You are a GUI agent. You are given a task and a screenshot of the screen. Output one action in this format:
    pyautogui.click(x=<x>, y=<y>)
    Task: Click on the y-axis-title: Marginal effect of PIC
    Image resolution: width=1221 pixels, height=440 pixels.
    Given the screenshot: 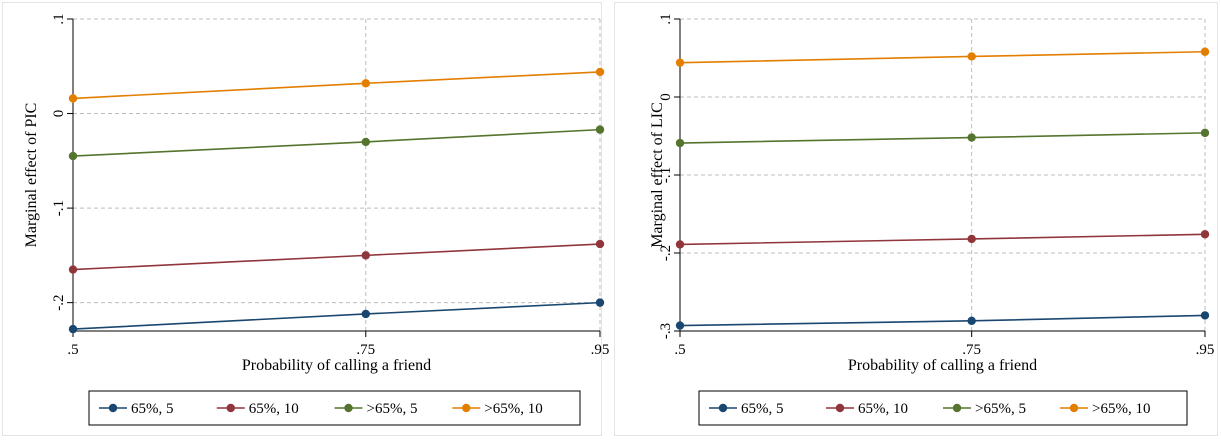 What is the action you would take?
    pyautogui.click(x=31, y=175)
    